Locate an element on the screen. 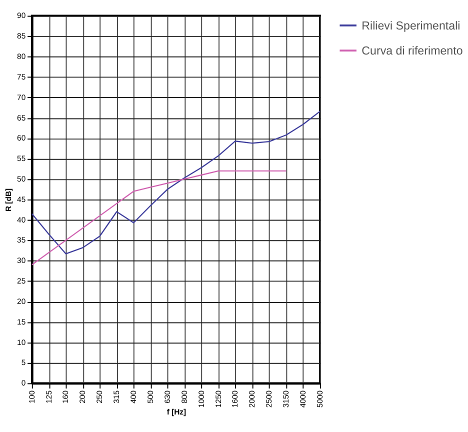 The height and width of the screenshot is (432, 468). y-tick-label: 10 is located at coordinates (21, 342).